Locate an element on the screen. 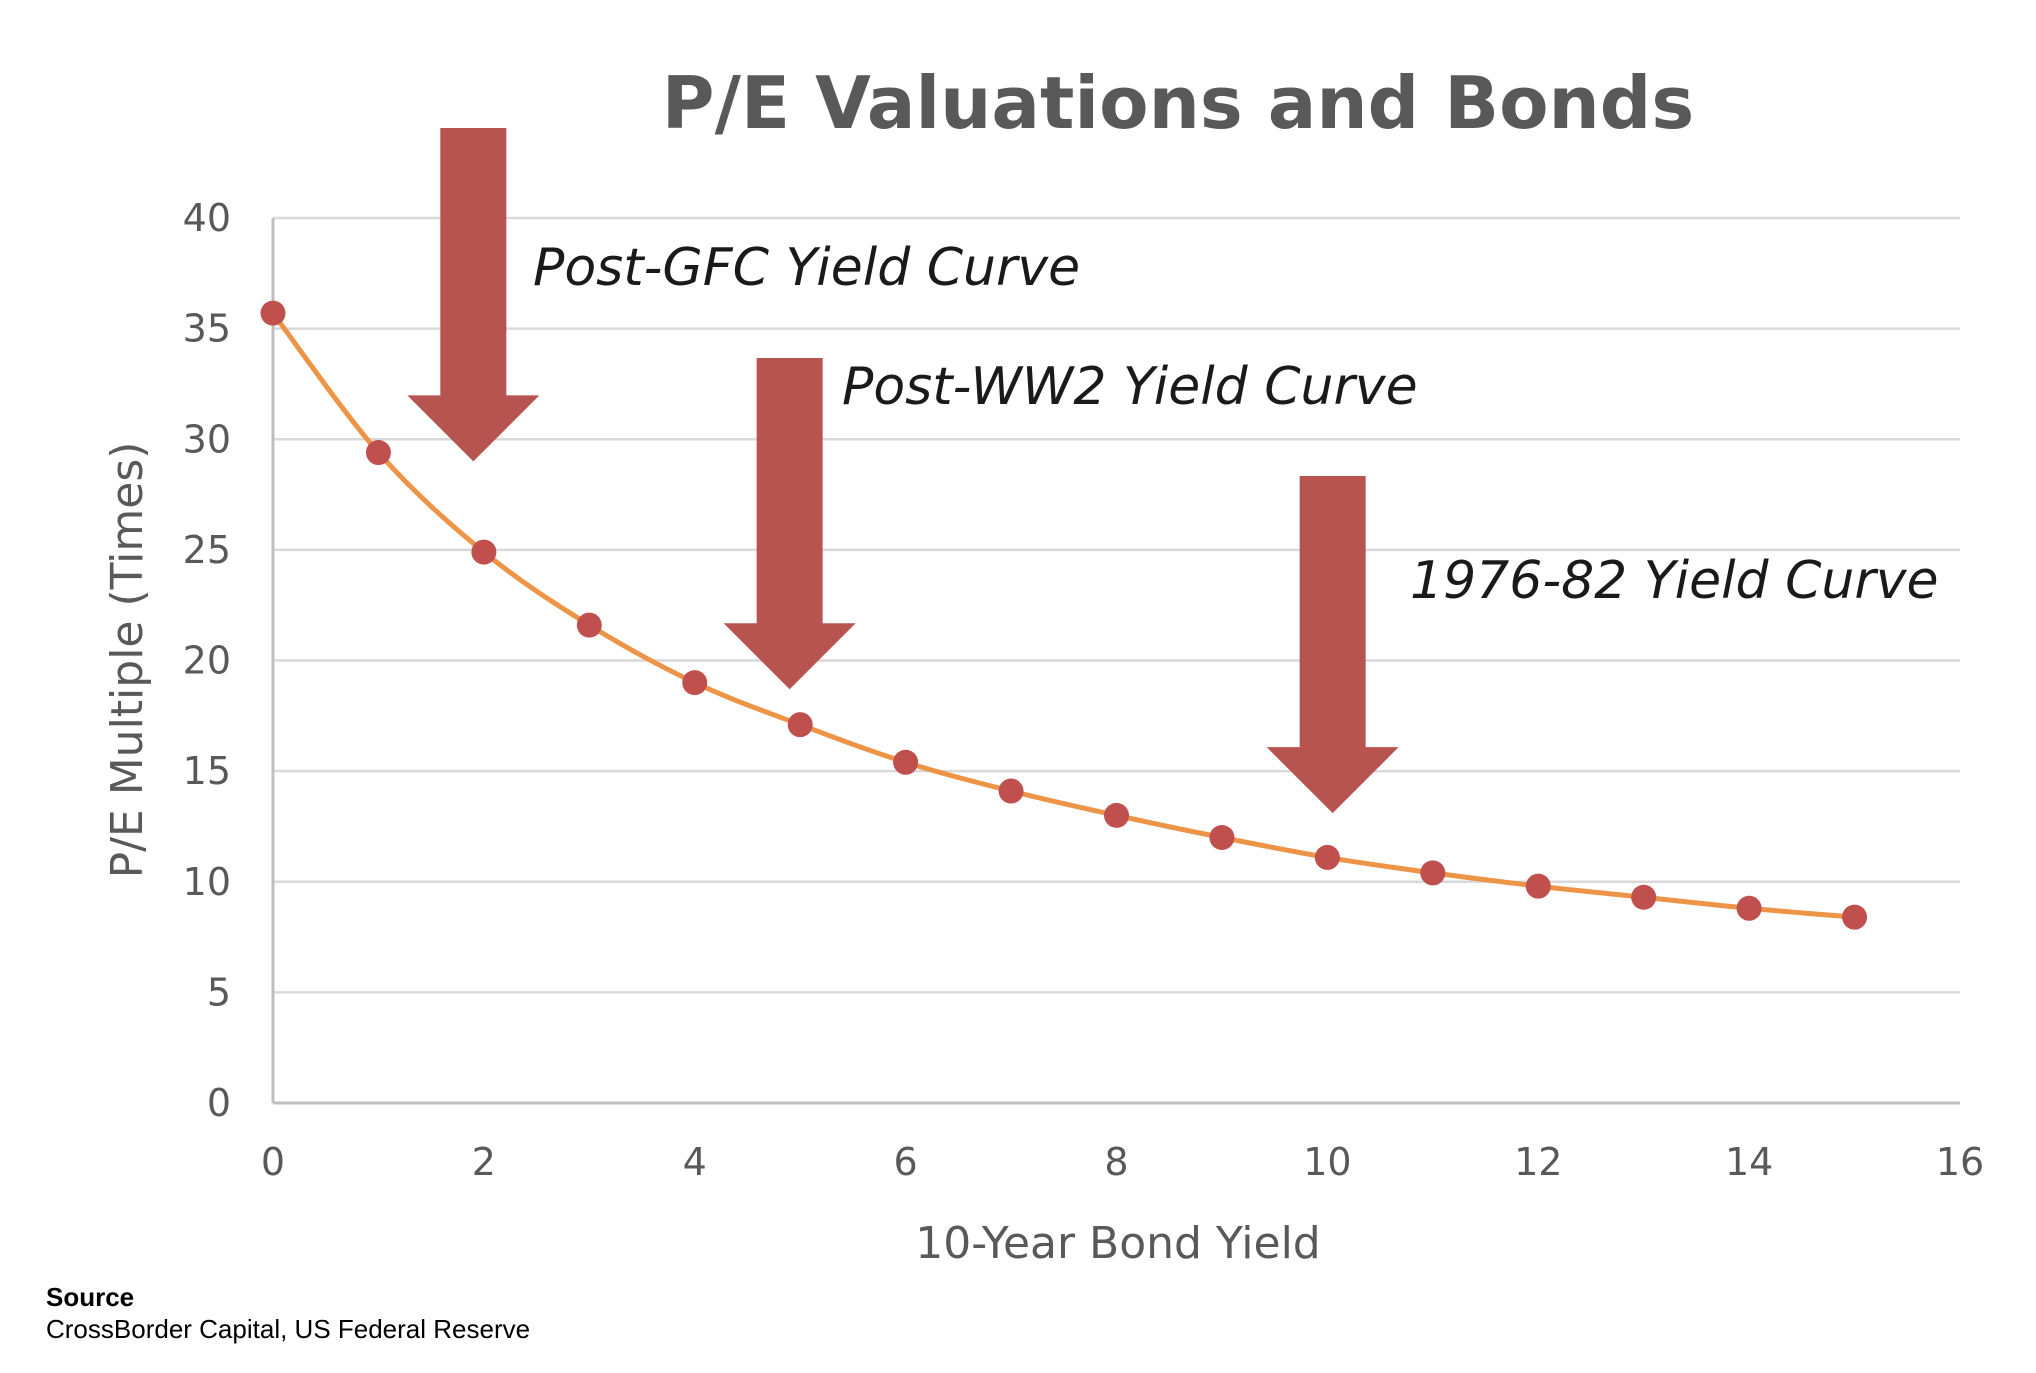 This screenshot has width=2036, height=1373. x-tick-label-10: 10 is located at coordinates (1327, 1162).